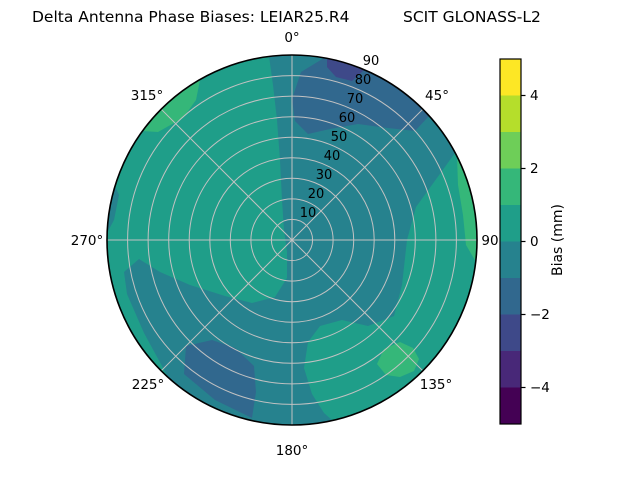 This screenshot has height=480, width=640. Describe the element at coordinates (191, 17) in the screenshot. I see `chart-title-left: Delta Antenna Phase Biases: LEIAR25.R4` at that location.